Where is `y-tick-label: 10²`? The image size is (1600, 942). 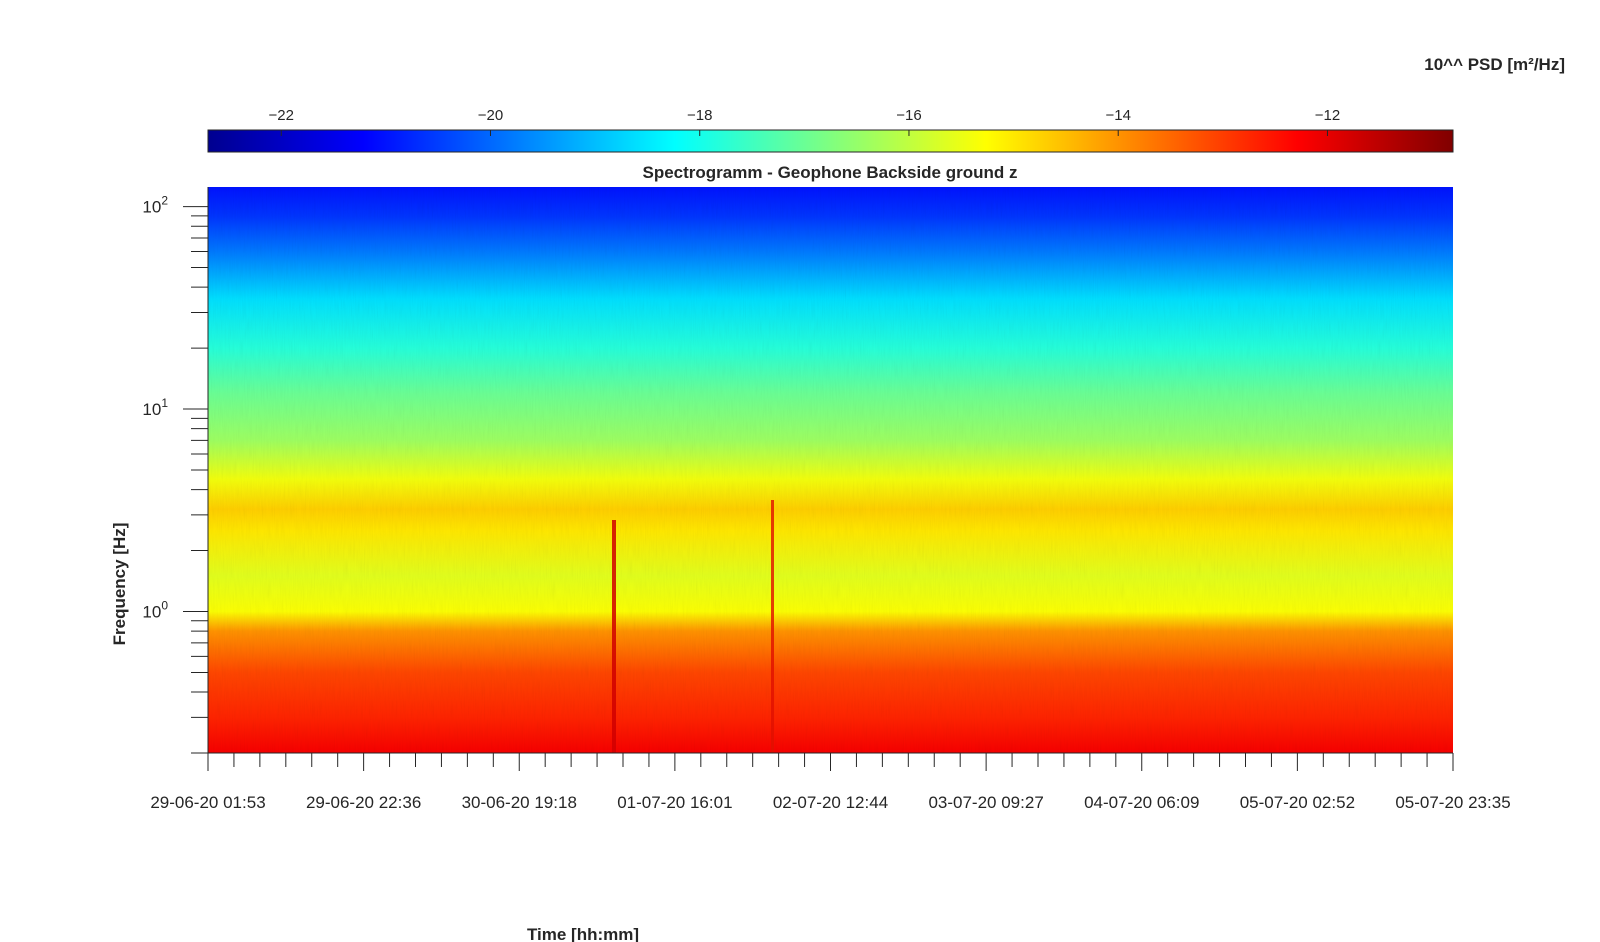
y-tick-label: 10² is located at coordinates (155, 205).